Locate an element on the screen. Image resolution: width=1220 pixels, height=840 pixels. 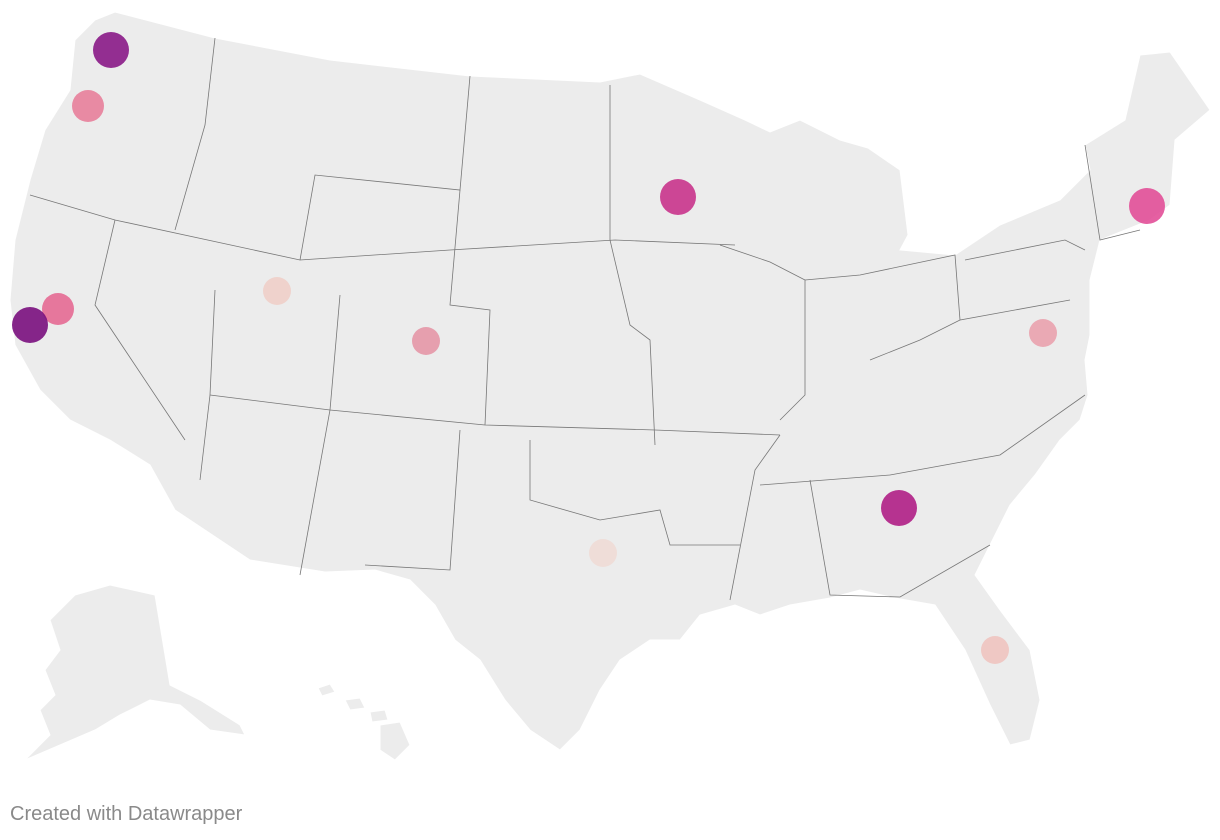
marker-san-jose is located at coordinates (30, 325).